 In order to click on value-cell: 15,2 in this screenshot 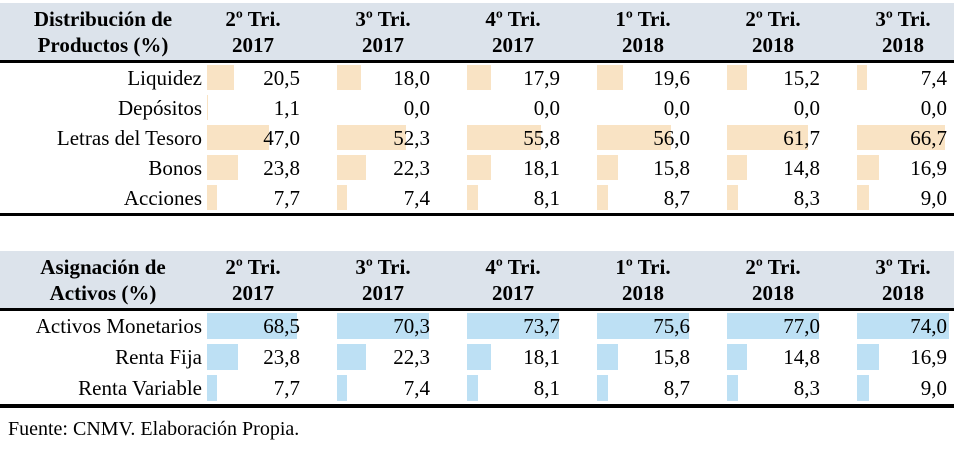, I will do `click(791, 78)`.